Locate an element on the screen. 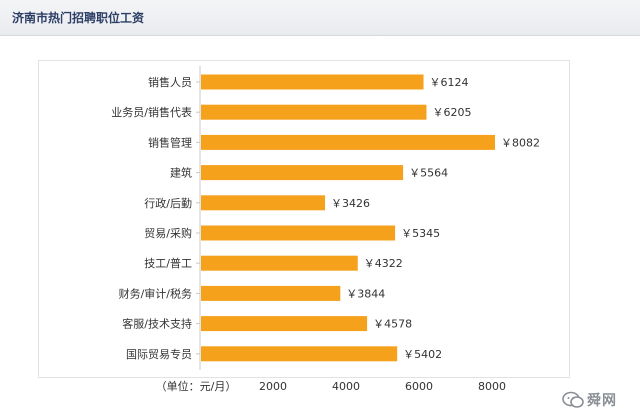 This screenshot has height=420, width=640. data-label: ￥6124 is located at coordinates (449, 82).